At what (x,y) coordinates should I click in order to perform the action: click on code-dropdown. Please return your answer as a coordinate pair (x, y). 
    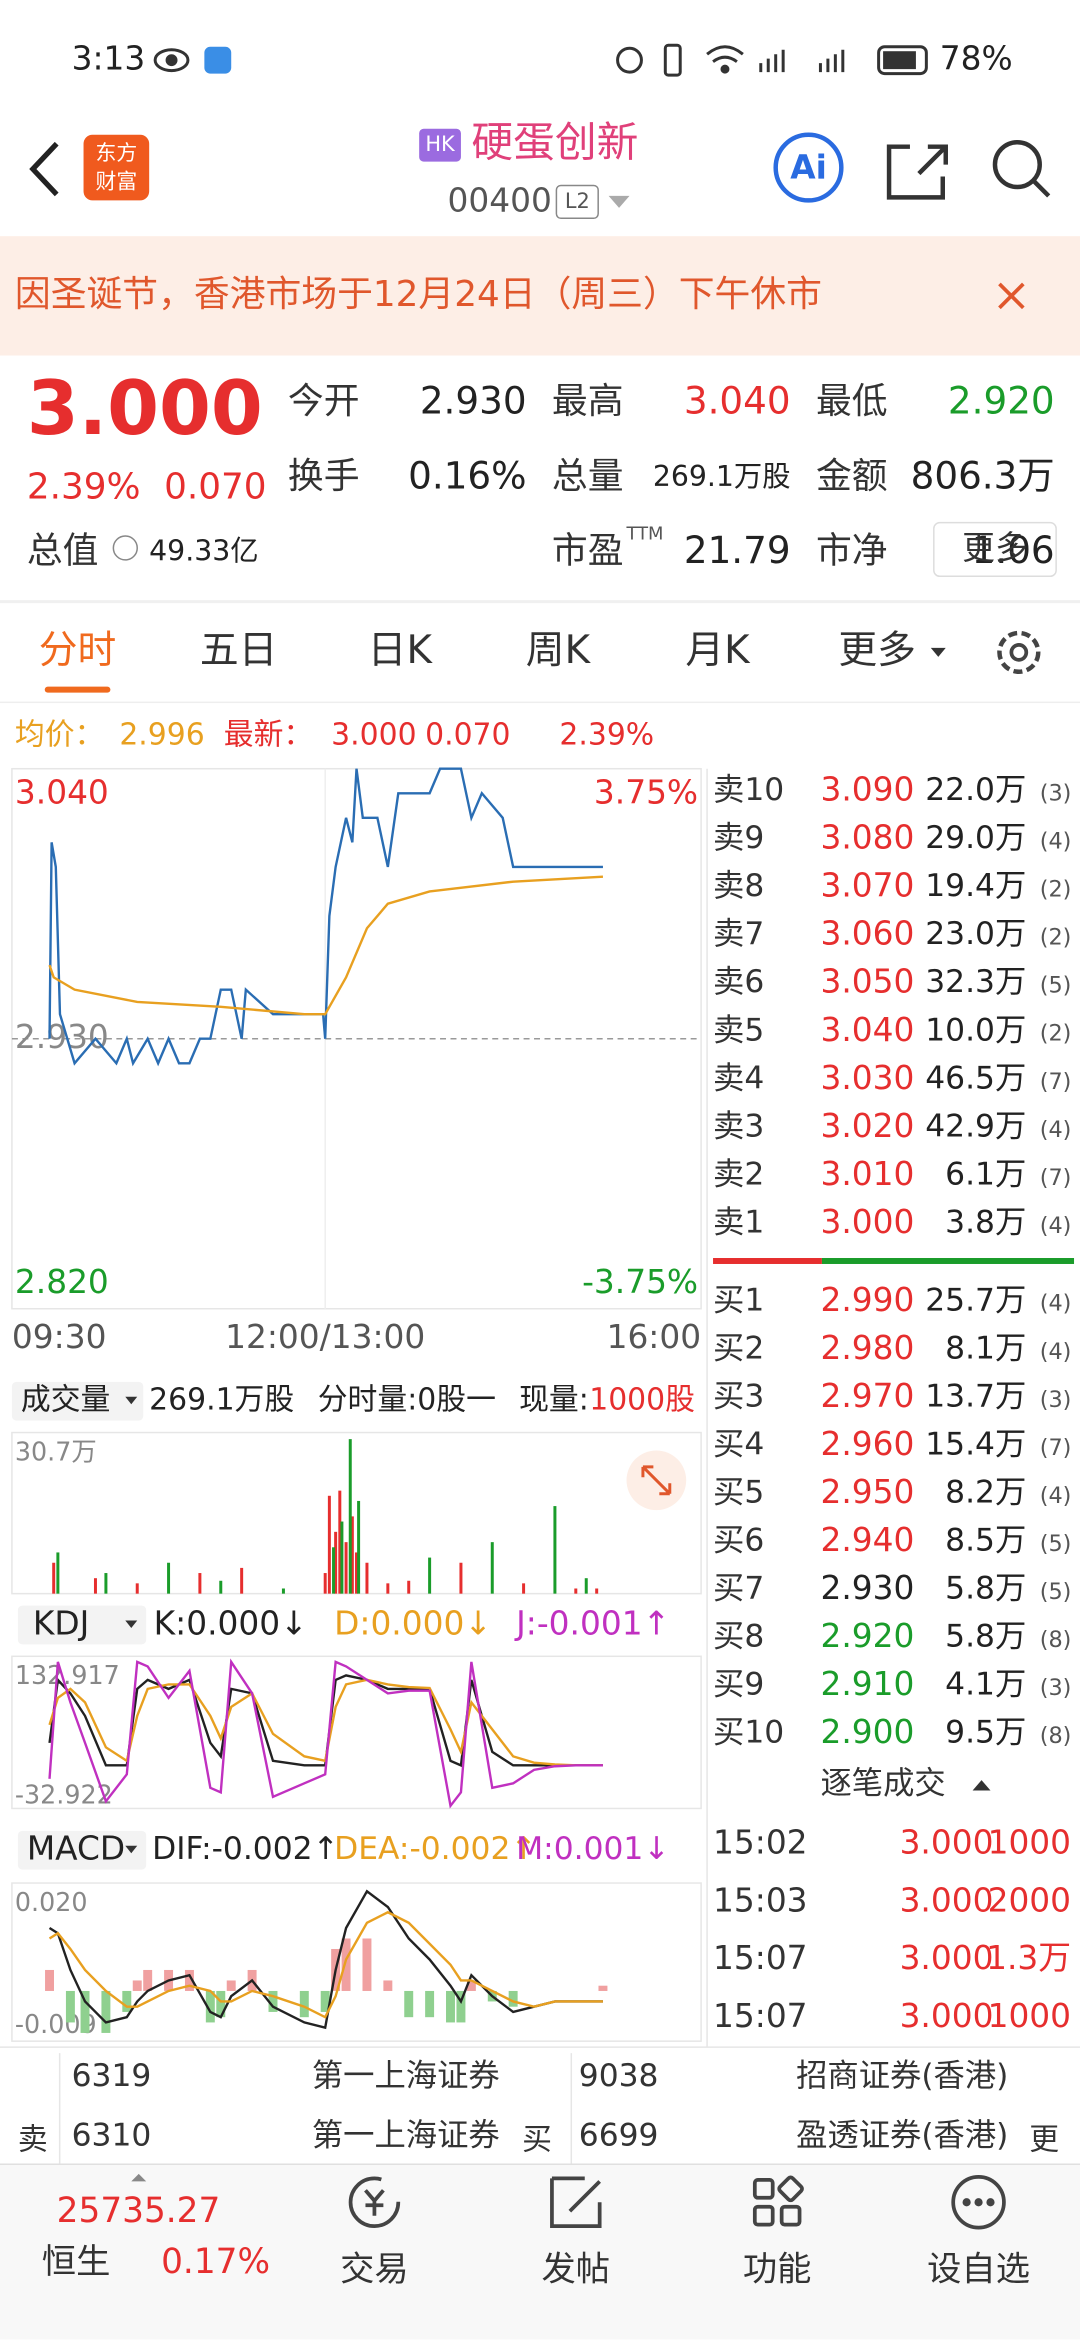
    Looking at the image, I should click on (619, 201).